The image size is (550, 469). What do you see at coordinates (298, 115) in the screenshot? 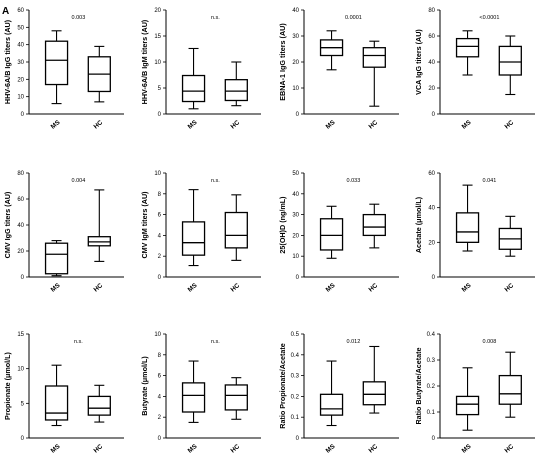
I see `chart-3-ytick-label-0: 0` at bounding box center [298, 115].